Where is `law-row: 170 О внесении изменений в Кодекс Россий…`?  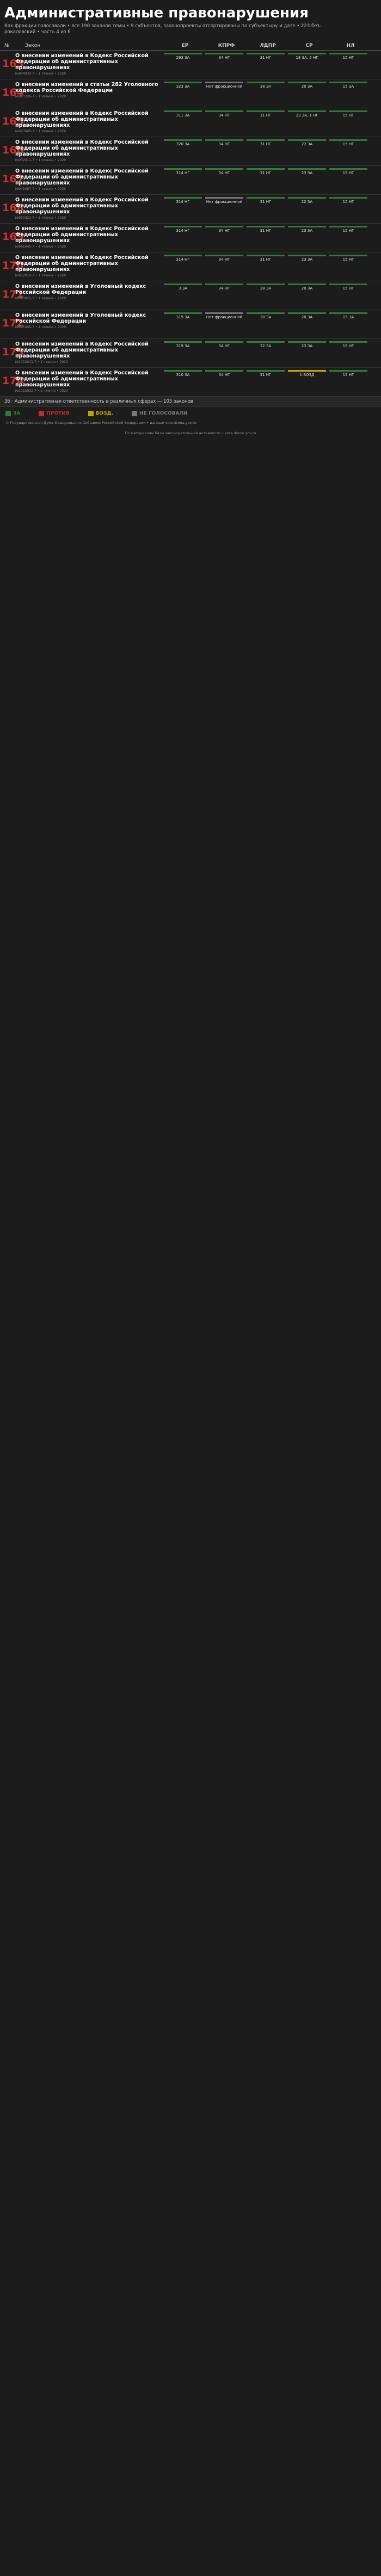 law-row: 170 О внесении изменений в Кодекс Россий… is located at coordinates (190, 266).